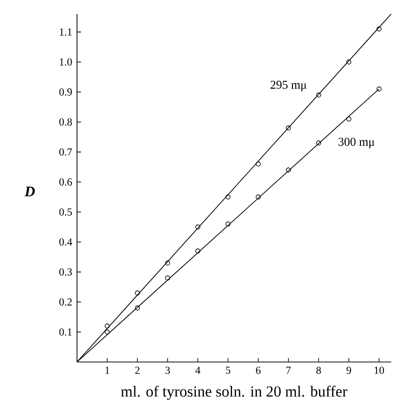 The width and height of the screenshot is (405, 419). What do you see at coordinates (65, 152) in the screenshot?
I see `y-tick-label: 0.7` at bounding box center [65, 152].